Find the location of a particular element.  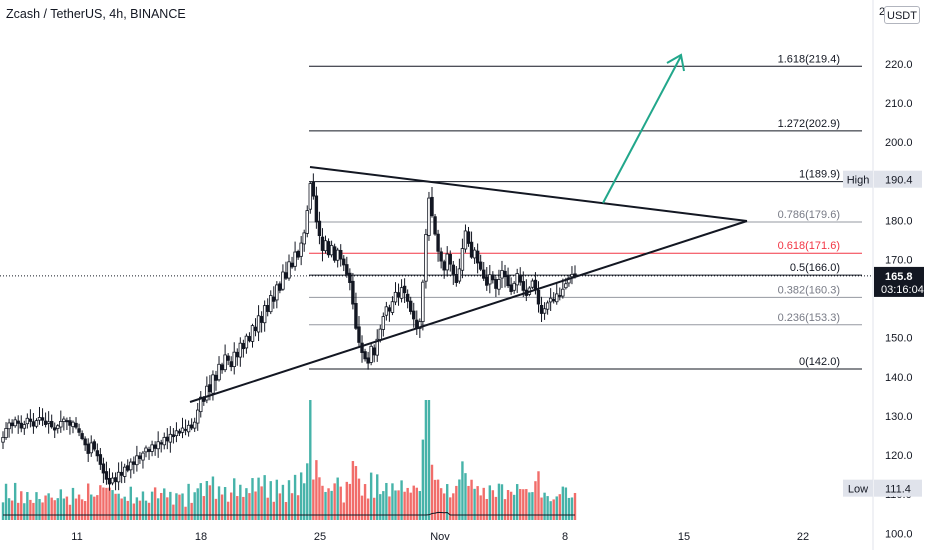

time-tick-label-6: 22 is located at coordinates (803, 537).